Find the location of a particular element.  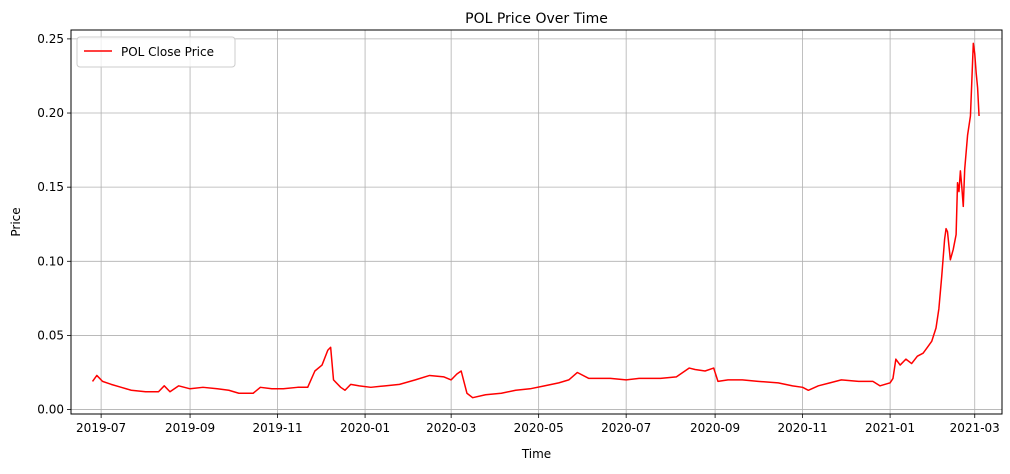

y-tick-label: 0.05 is located at coordinates (50, 335).